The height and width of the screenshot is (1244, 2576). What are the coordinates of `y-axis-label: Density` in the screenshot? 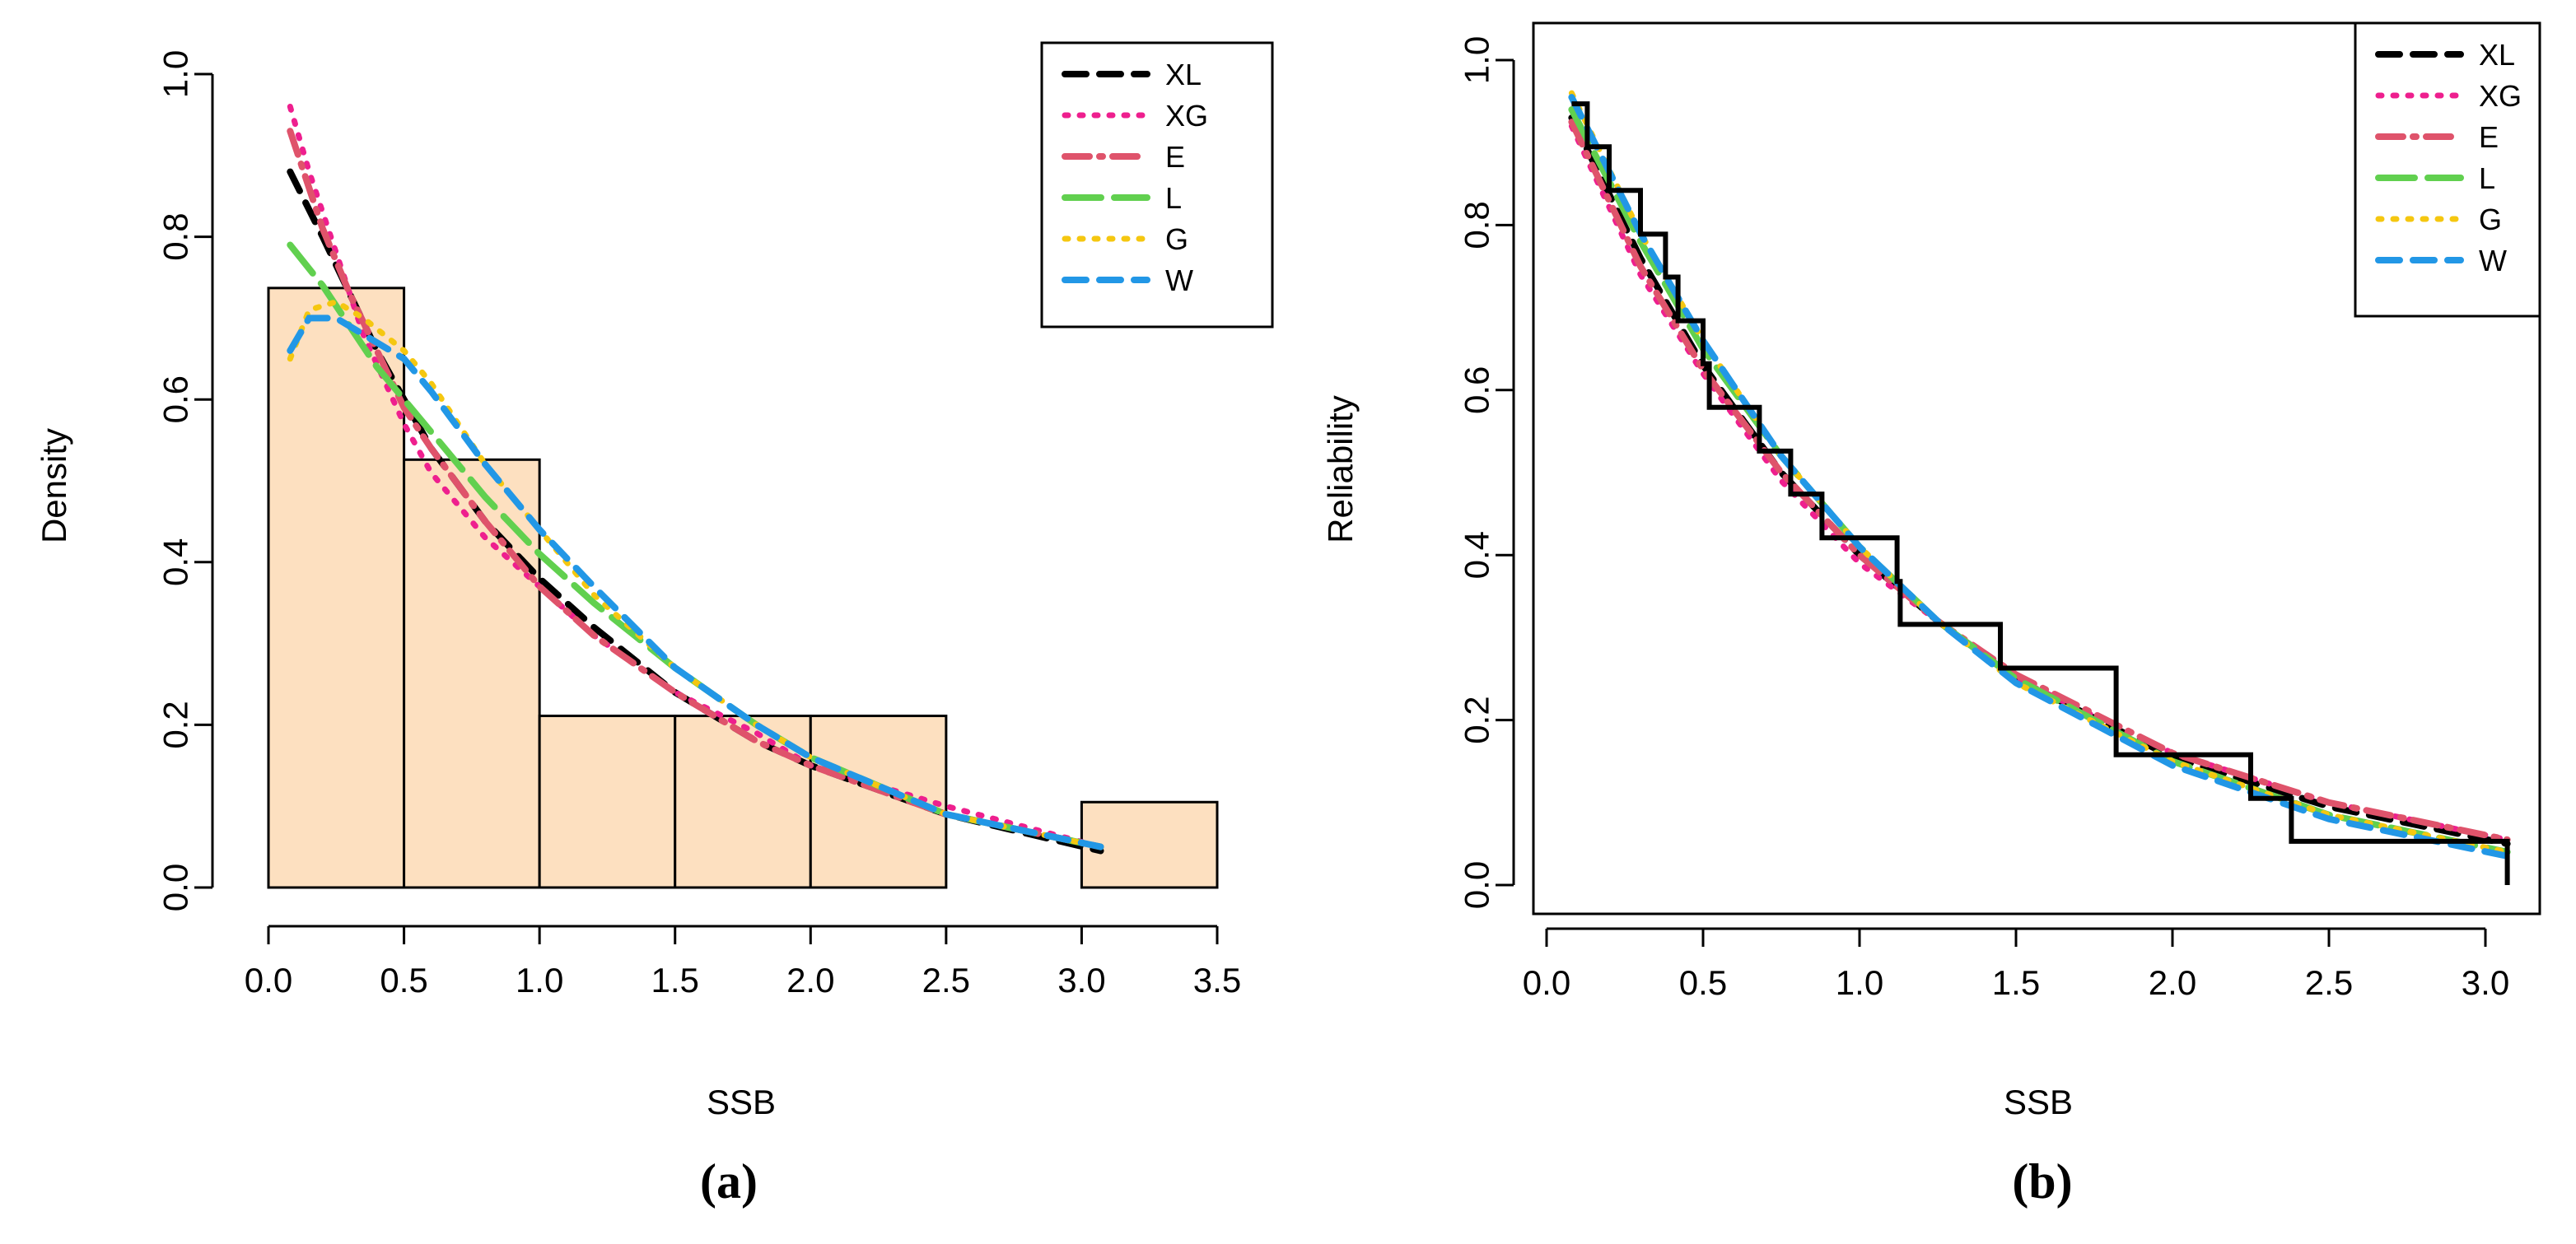 It's located at (54, 485).